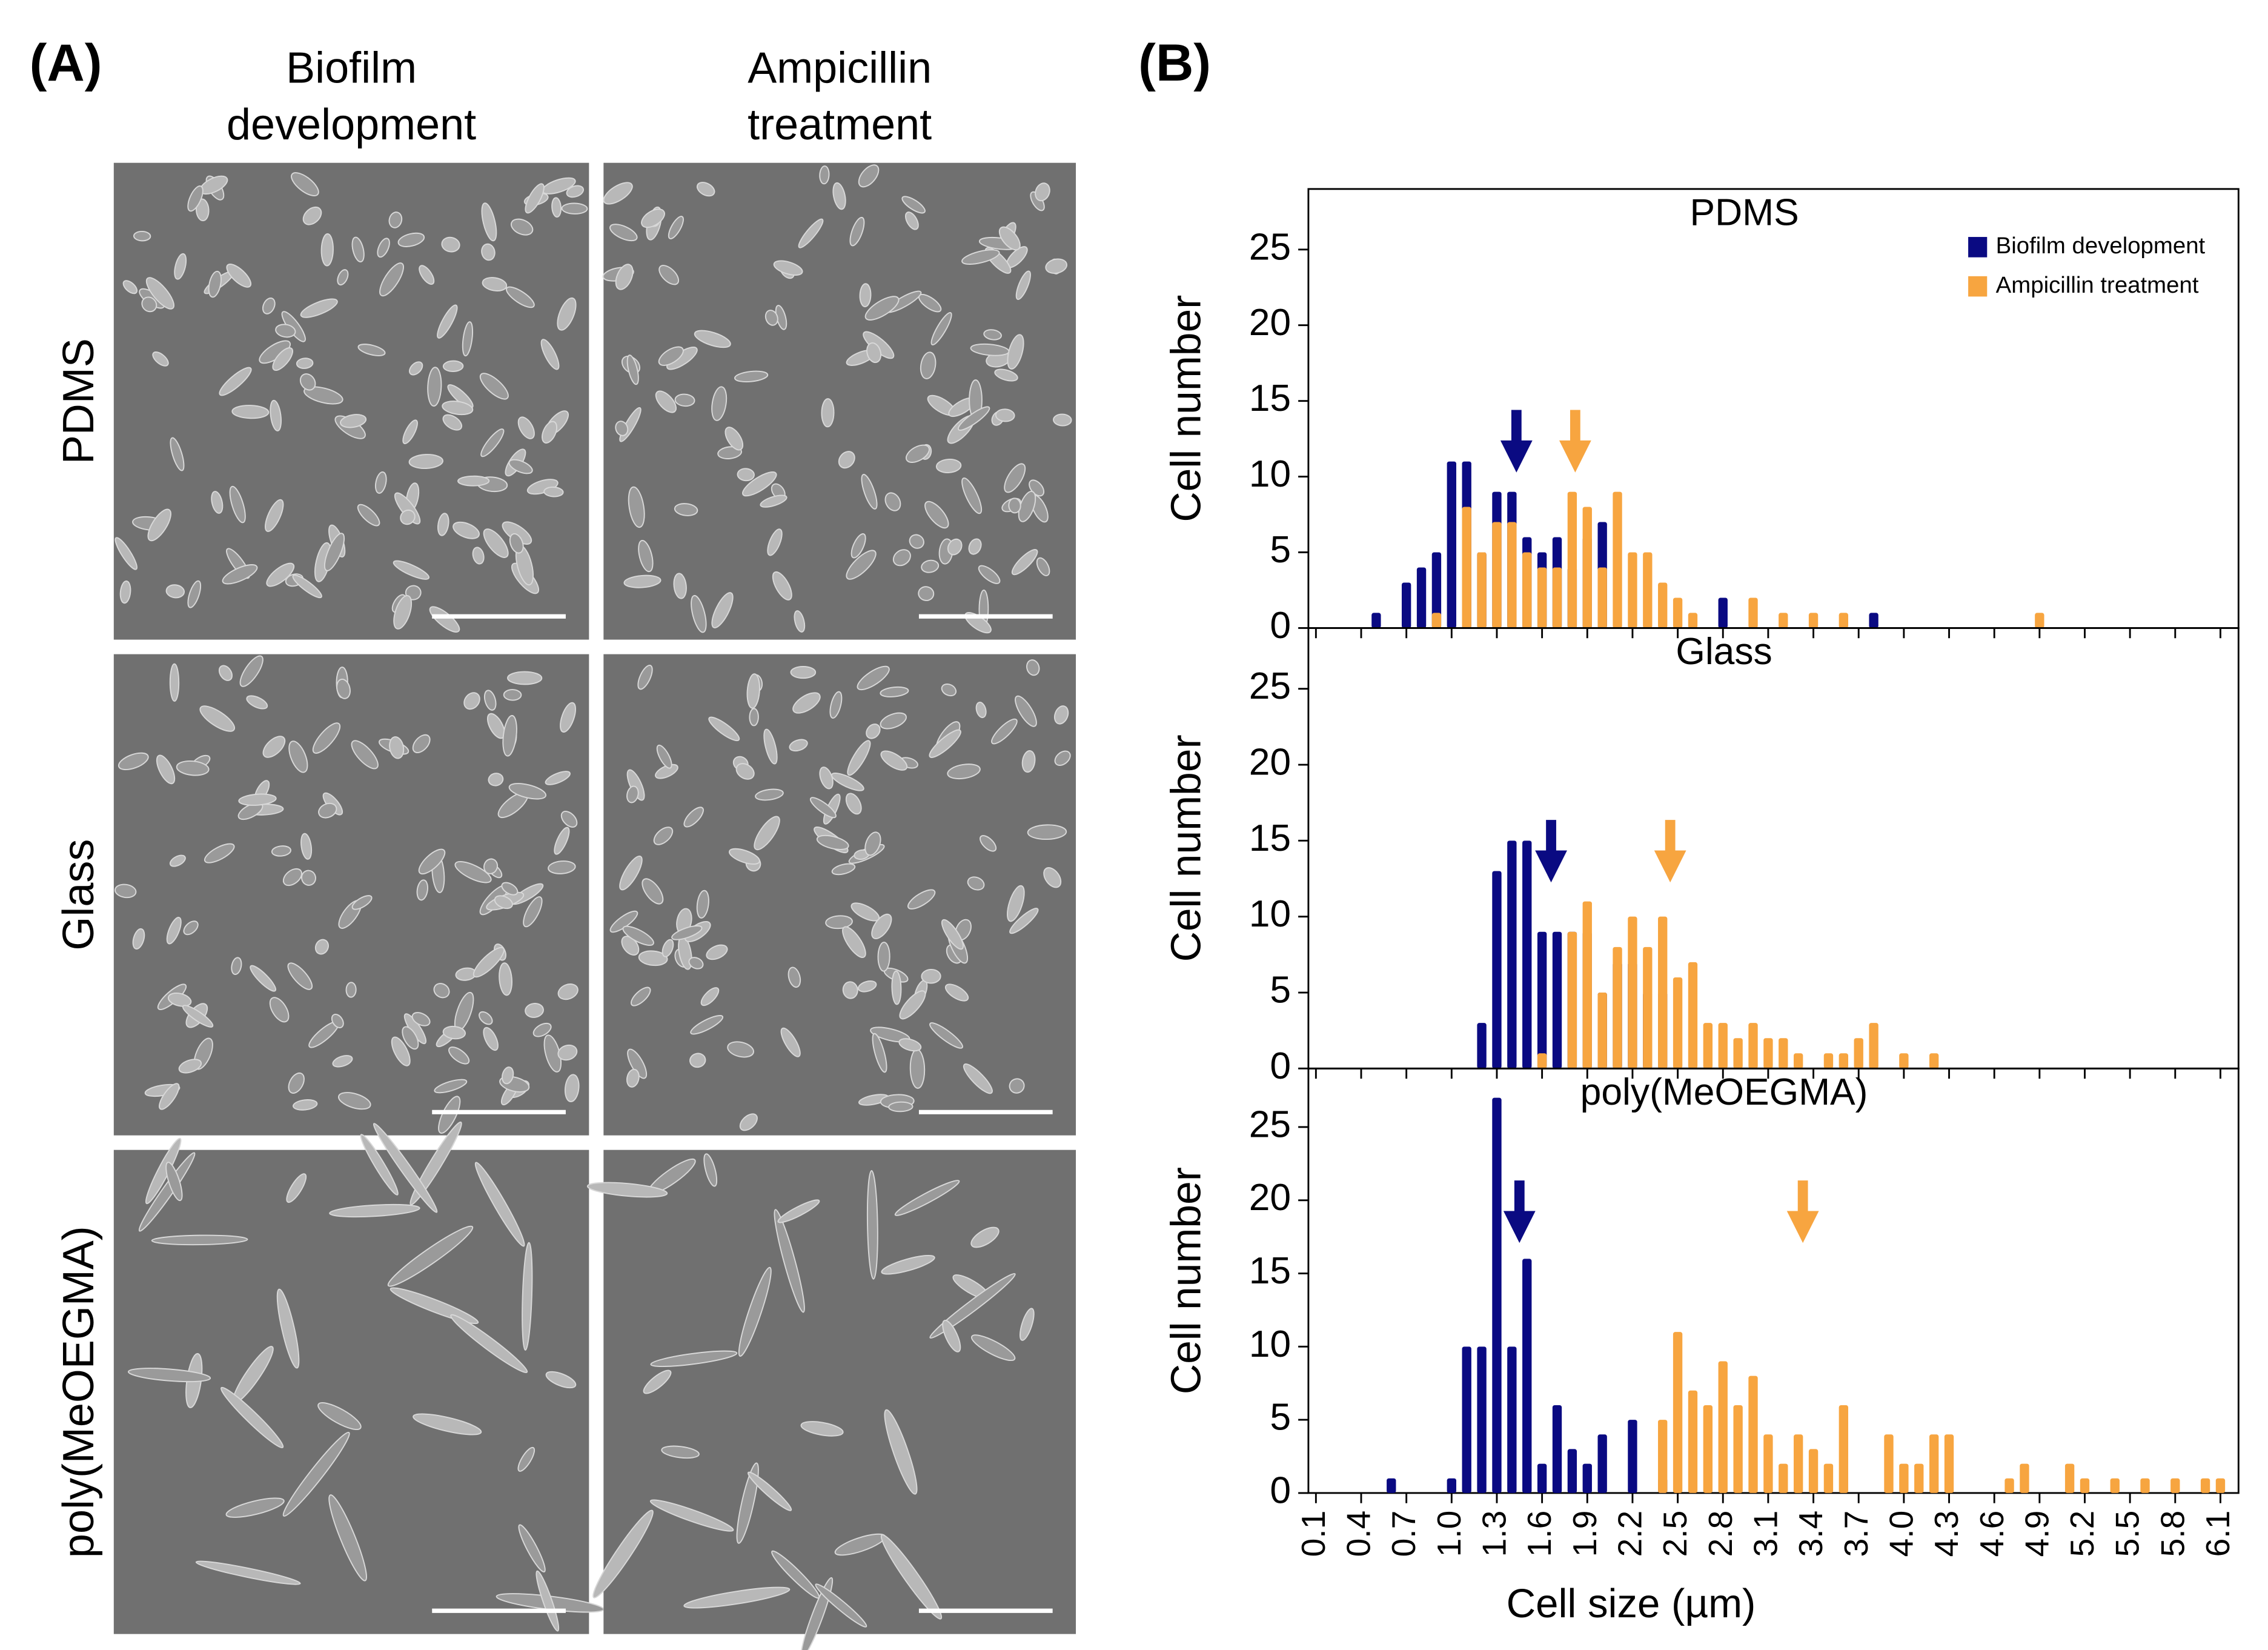  What do you see at coordinates (1174, 63) in the screenshot?
I see `panel-label: (B)` at bounding box center [1174, 63].